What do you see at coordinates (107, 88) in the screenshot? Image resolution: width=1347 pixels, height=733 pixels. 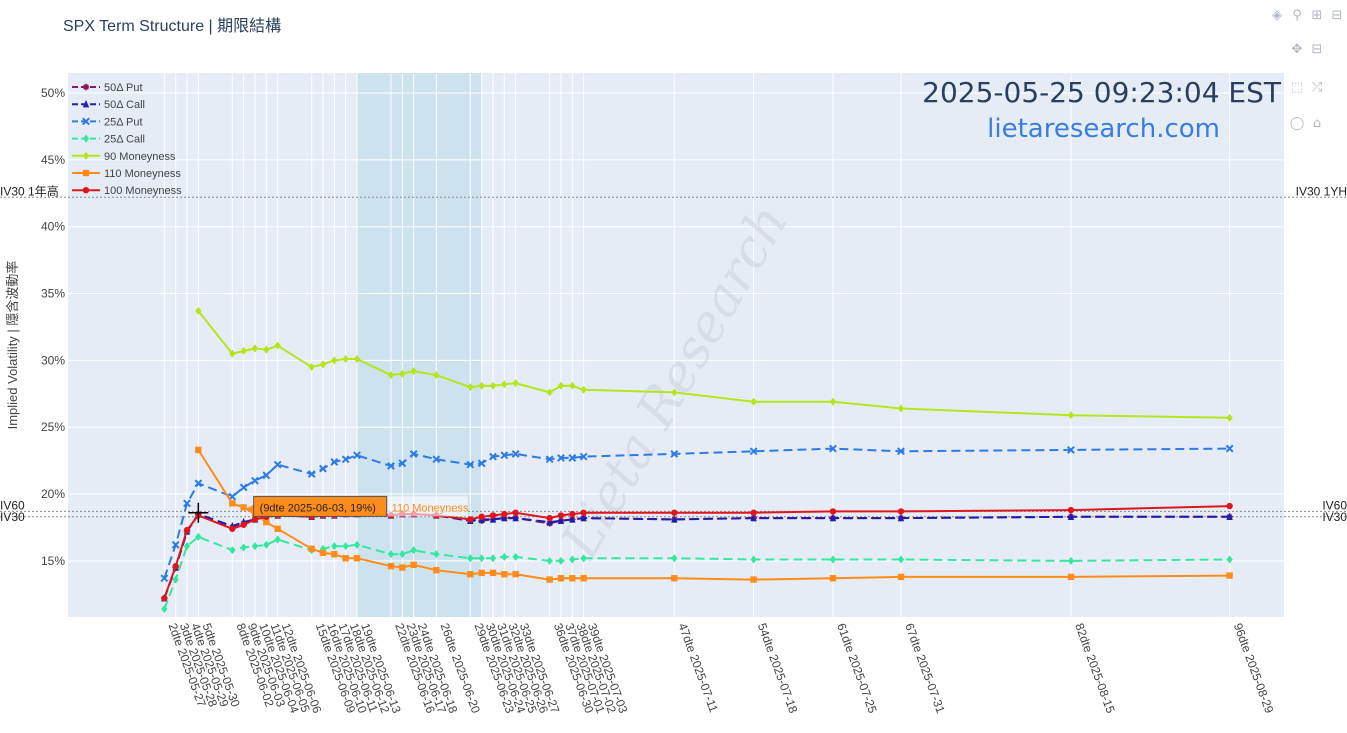 I see `legend-item: 50Δ Put` at bounding box center [107, 88].